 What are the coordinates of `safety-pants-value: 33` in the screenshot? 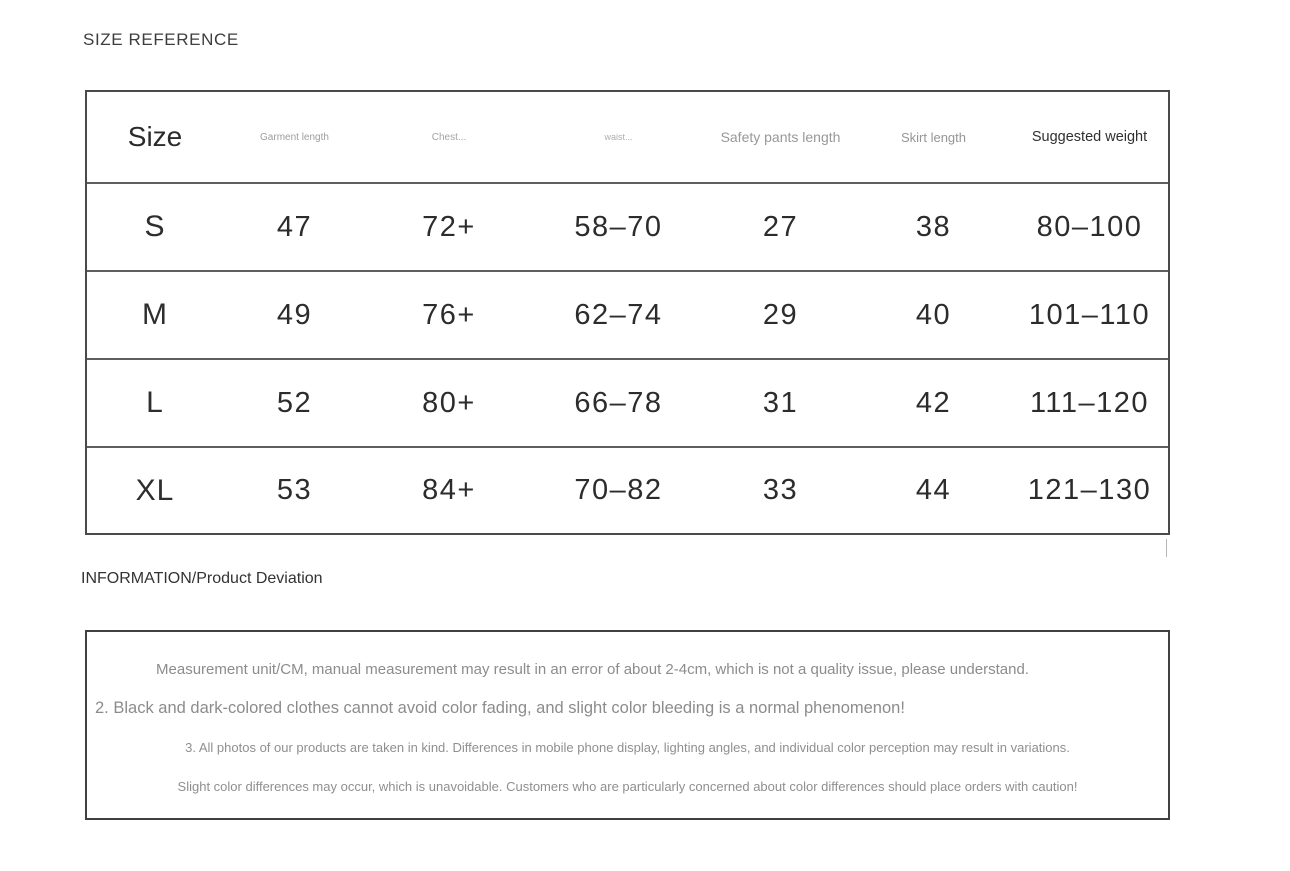 It's located at (780, 490).